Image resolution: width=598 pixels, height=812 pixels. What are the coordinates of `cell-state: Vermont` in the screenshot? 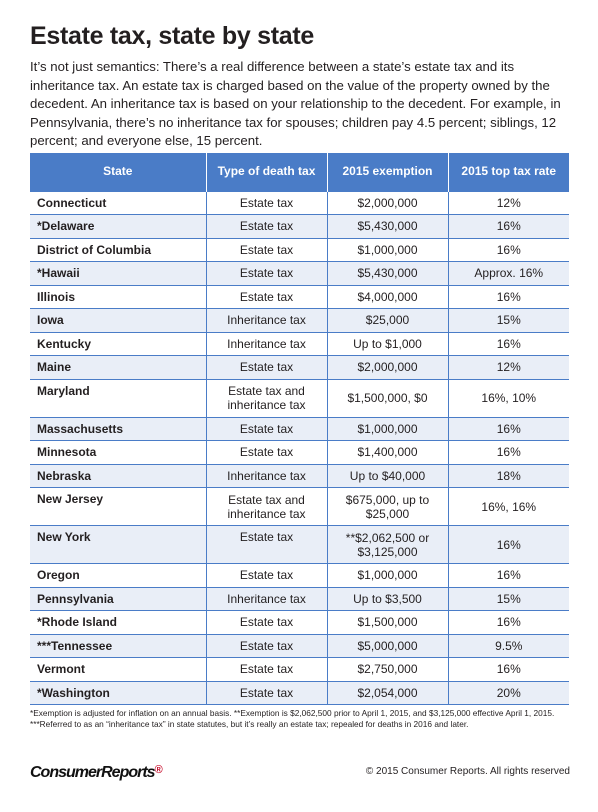 It's located at (118, 669).